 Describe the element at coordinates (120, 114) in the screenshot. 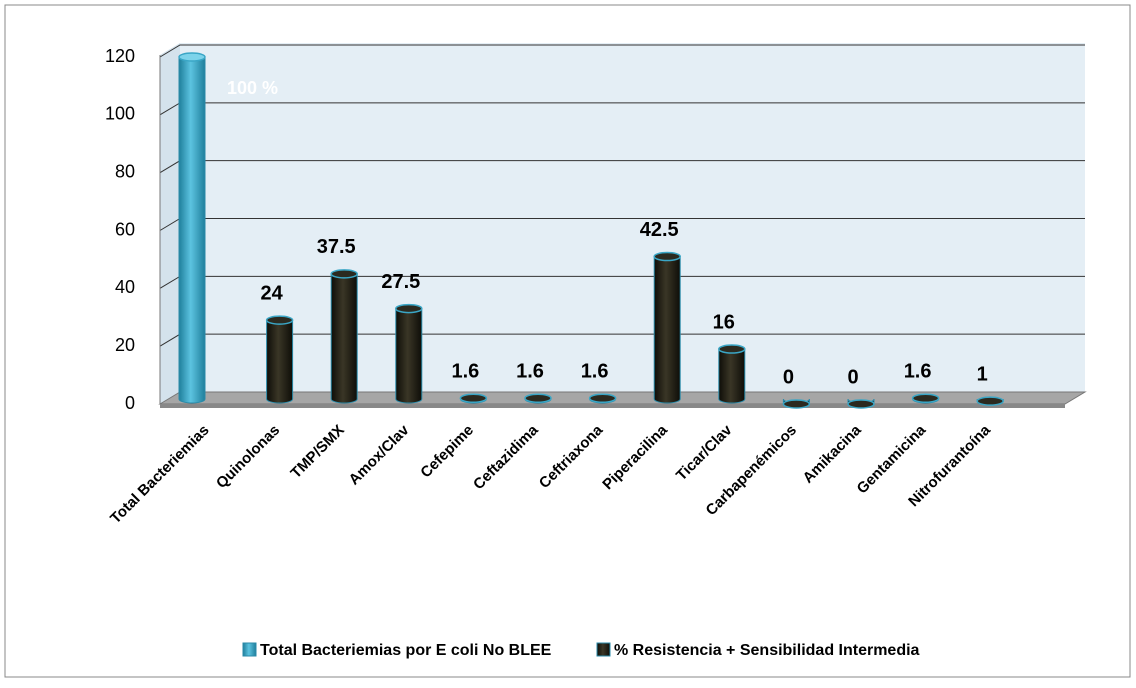

I see `y-tick-label: 100` at that location.